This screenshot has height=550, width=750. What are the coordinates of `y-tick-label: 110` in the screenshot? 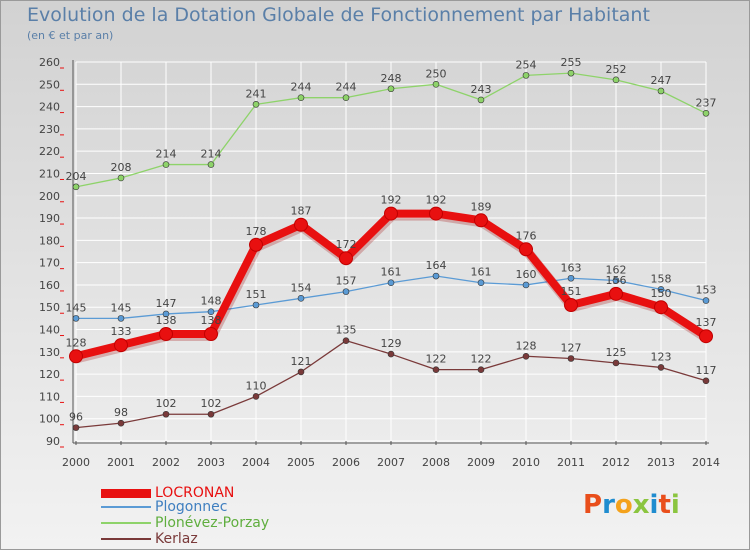 It's located at (49, 396).